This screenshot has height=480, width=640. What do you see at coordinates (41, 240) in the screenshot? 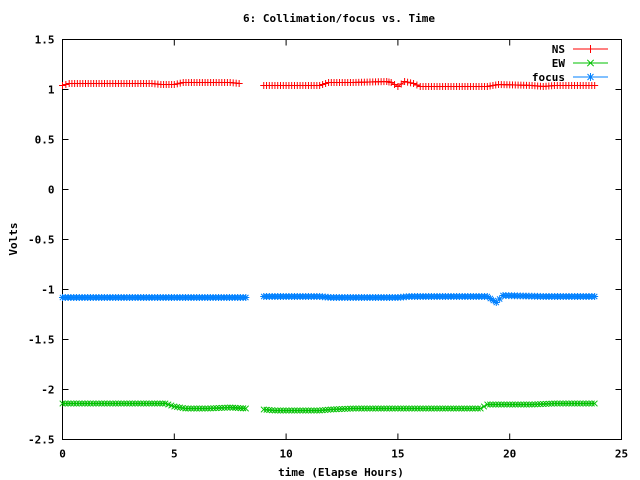
I see `y-tick-label: -0.5` at bounding box center [41, 240].